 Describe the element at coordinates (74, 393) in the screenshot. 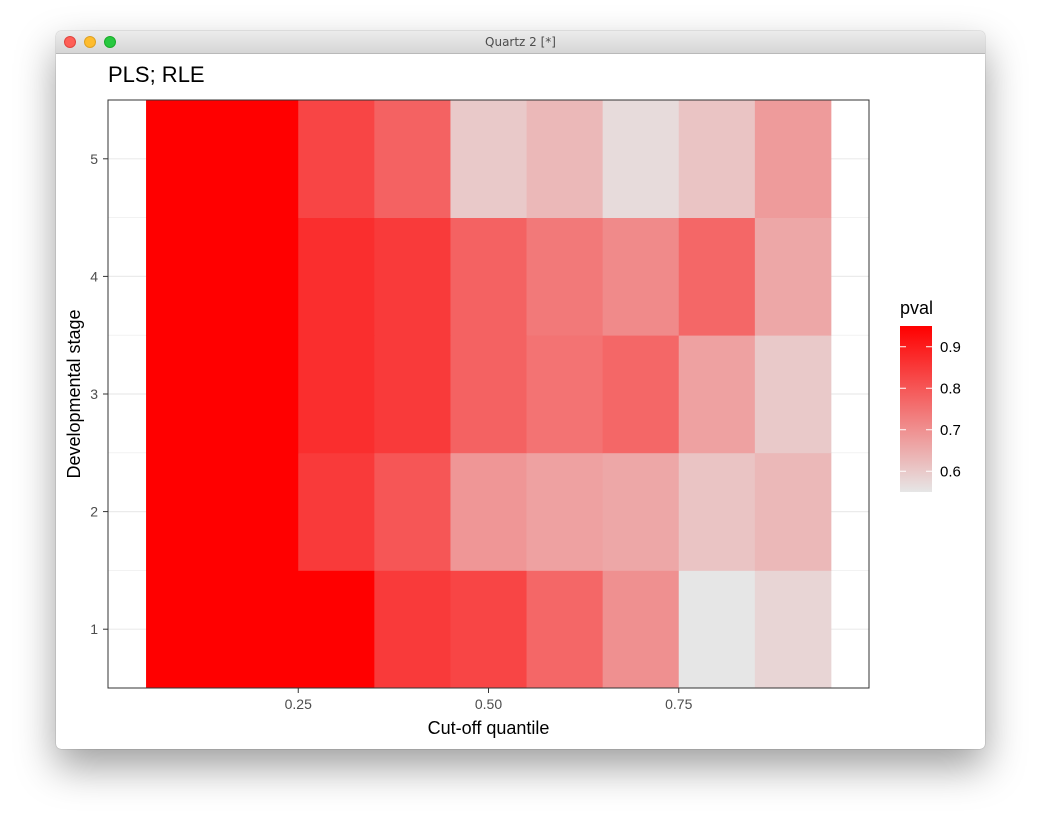

I see `y-axis-title: Developmental stage` at that location.